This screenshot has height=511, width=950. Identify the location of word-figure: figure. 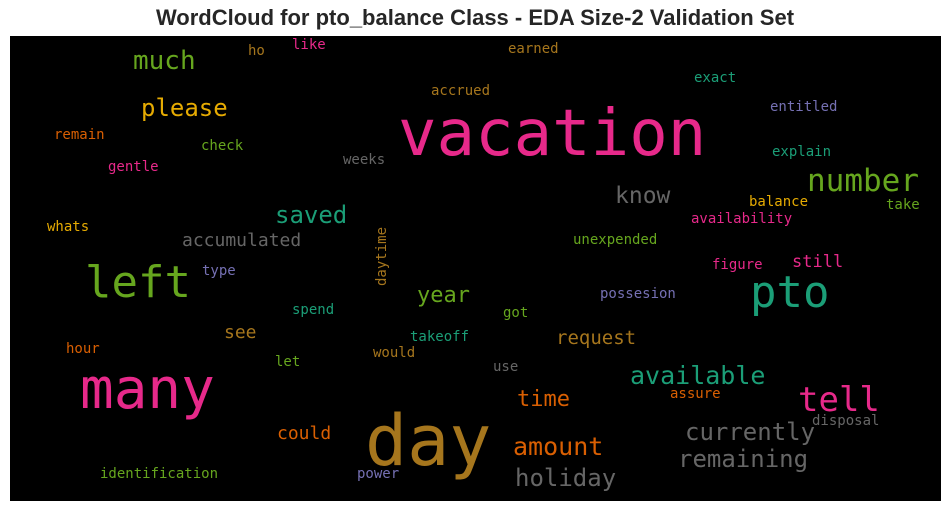
(737, 265).